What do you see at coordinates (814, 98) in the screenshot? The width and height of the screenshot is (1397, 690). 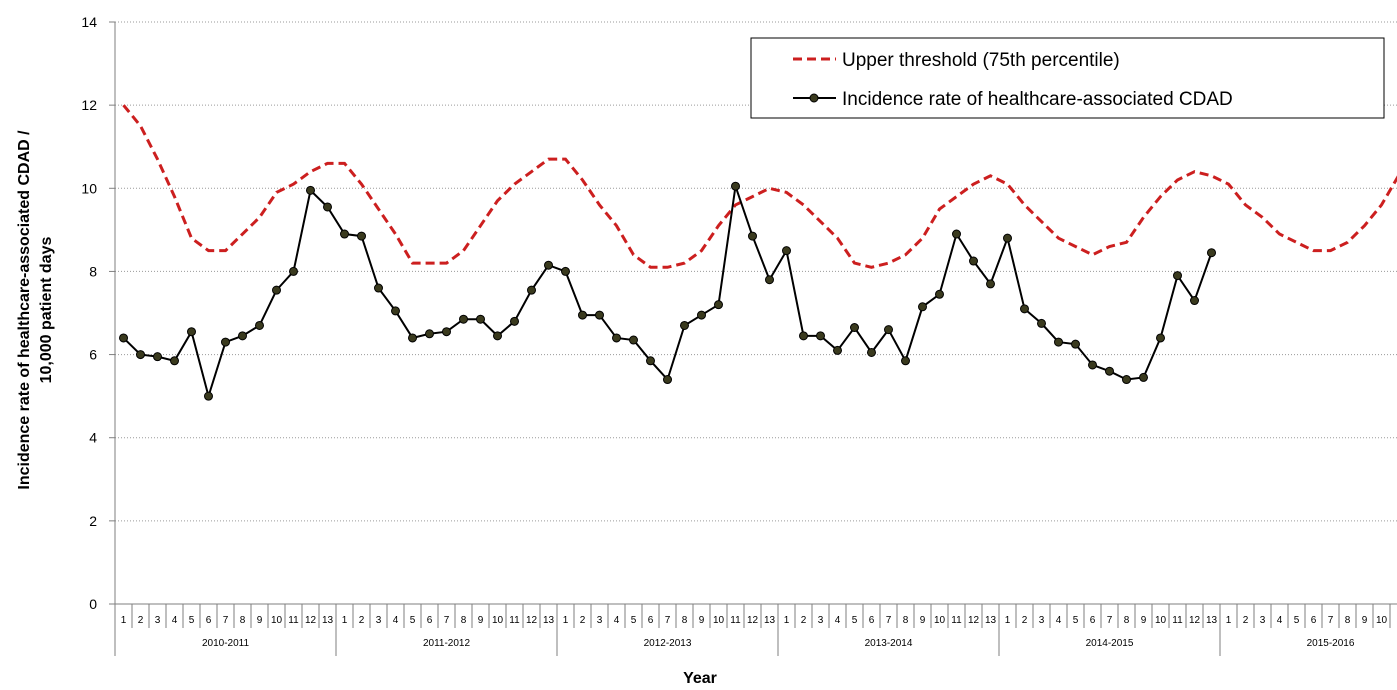 I see `legend-rate-marker` at bounding box center [814, 98].